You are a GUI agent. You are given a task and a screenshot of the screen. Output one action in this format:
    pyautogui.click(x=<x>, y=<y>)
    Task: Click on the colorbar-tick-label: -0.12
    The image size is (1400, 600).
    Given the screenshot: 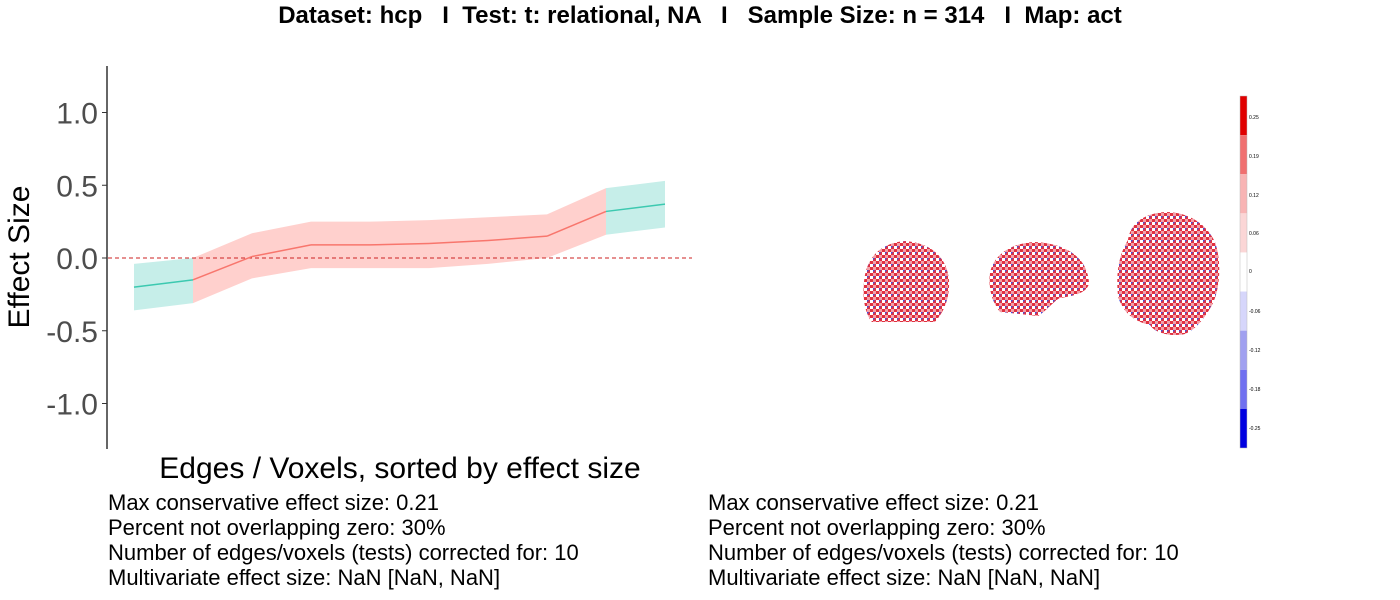 What is the action you would take?
    pyautogui.click(x=1255, y=351)
    